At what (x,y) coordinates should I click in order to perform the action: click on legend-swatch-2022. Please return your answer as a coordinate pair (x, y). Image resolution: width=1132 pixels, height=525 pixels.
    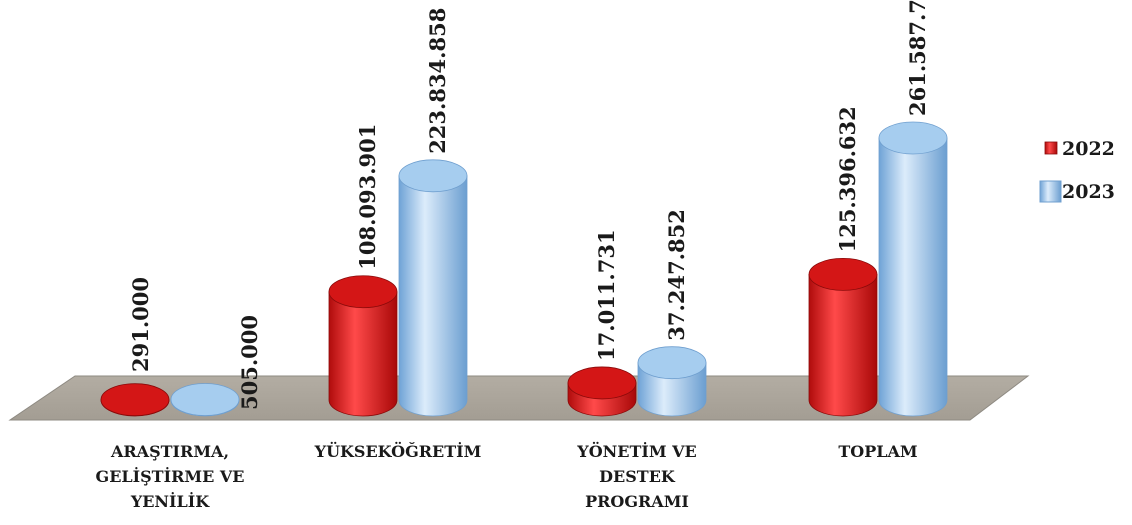
    Looking at the image, I should click on (1051, 148).